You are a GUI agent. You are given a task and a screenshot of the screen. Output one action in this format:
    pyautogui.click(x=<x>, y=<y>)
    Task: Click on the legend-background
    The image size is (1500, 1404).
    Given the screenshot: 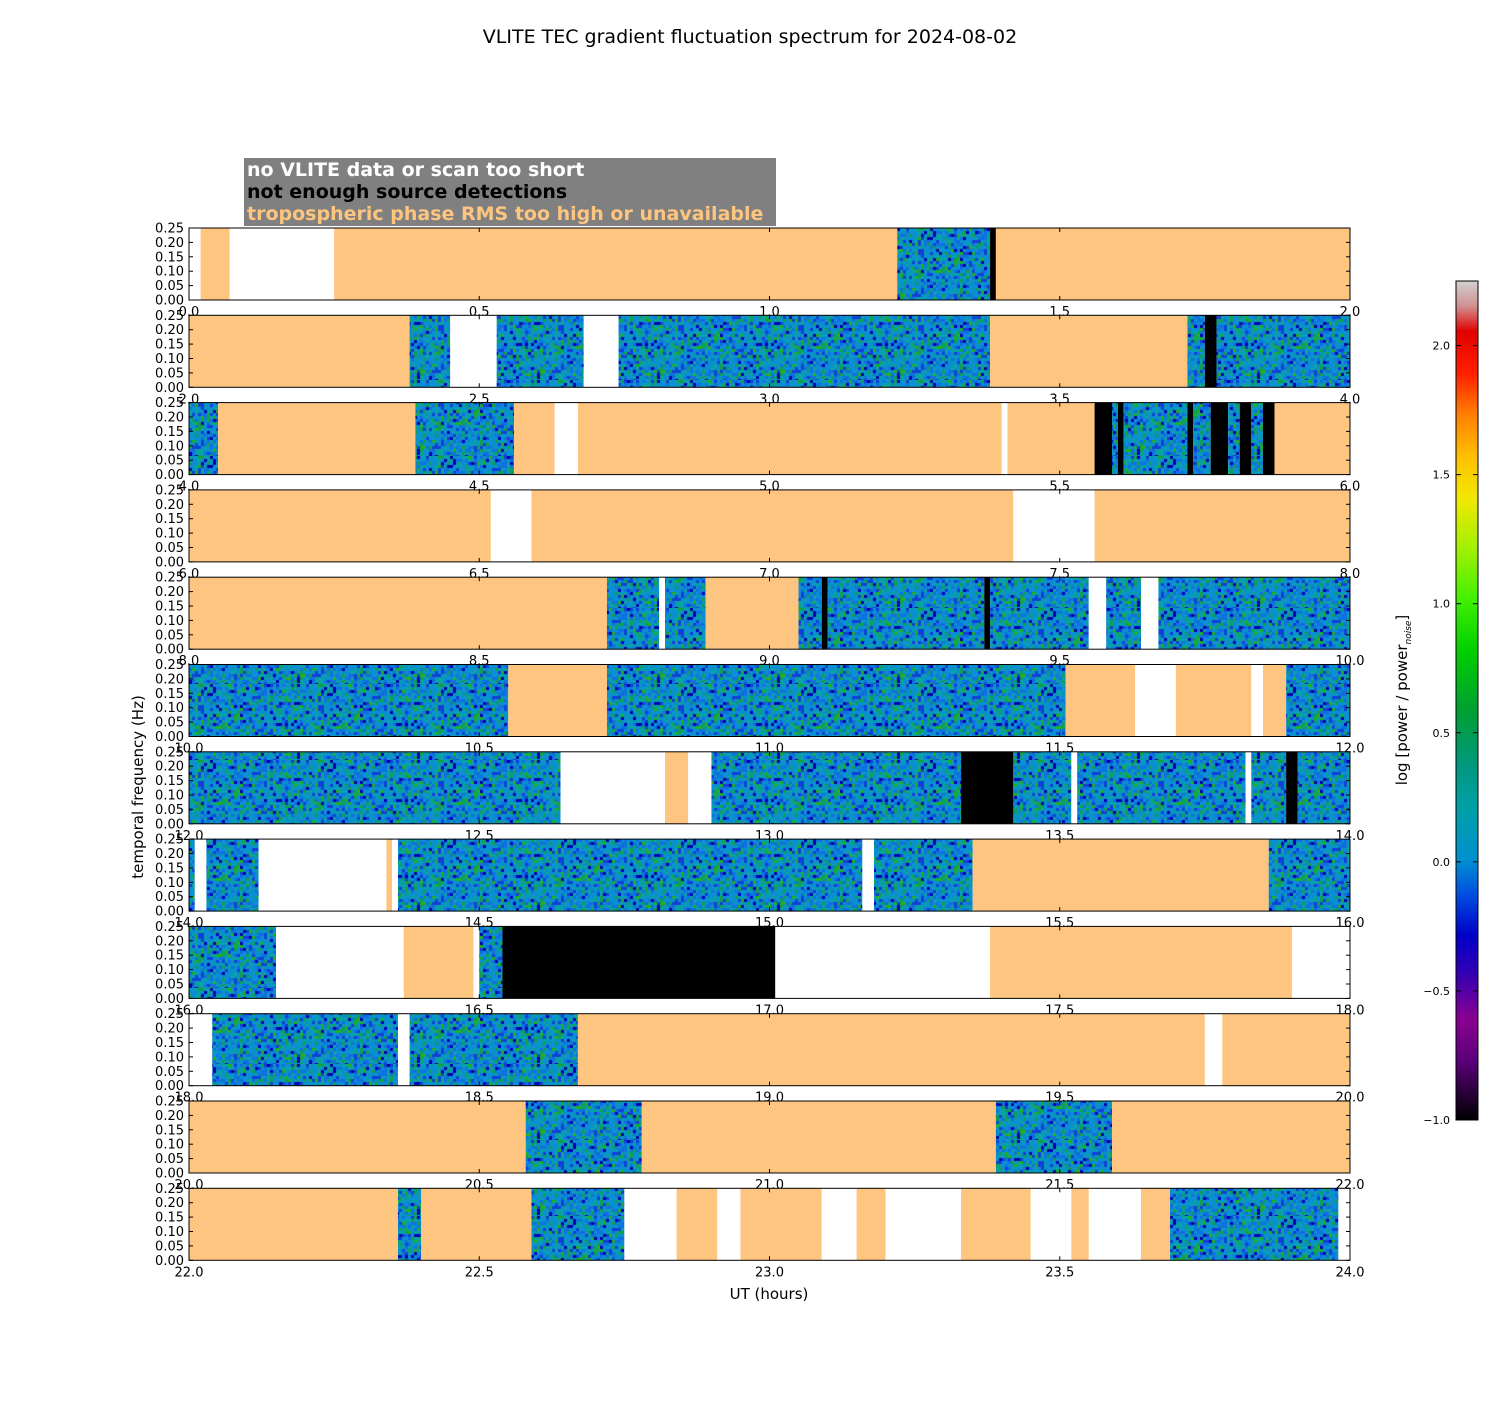 What is the action you would take?
    pyautogui.click(x=510, y=192)
    